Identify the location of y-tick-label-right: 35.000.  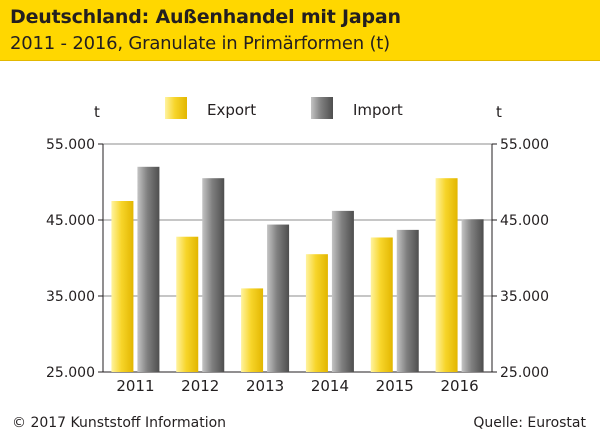
(524, 297).